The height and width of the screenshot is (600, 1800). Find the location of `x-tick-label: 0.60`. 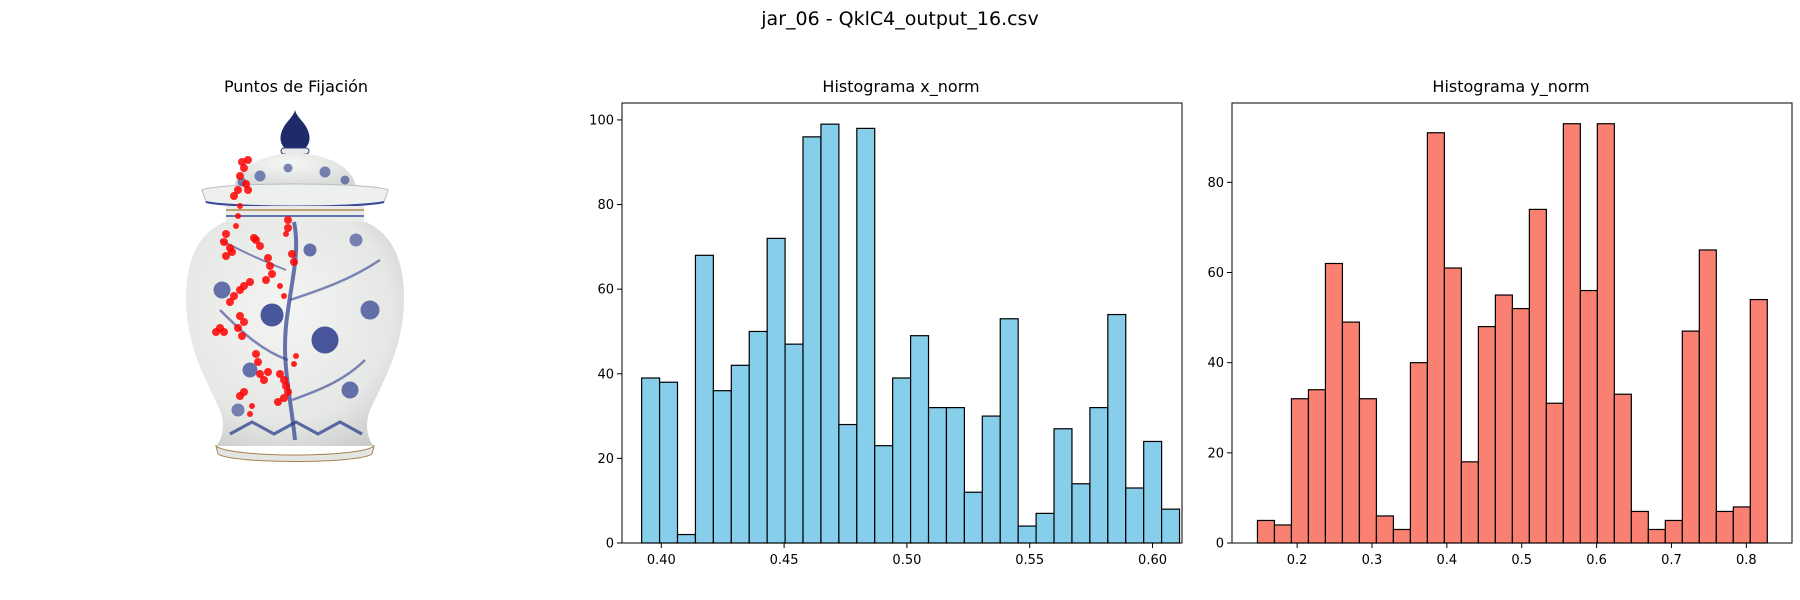

x-tick-label: 0.60 is located at coordinates (1152, 560).